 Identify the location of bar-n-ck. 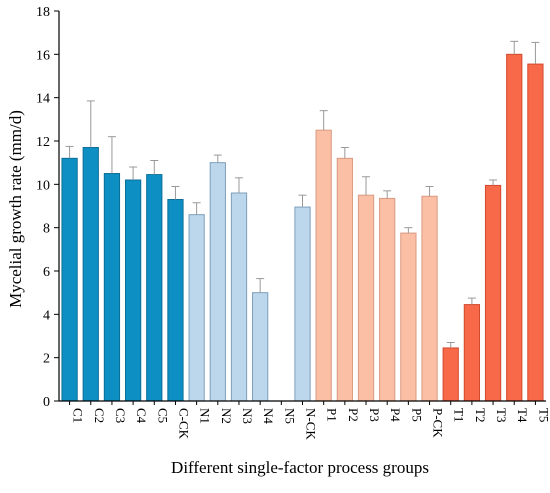
(302, 304).